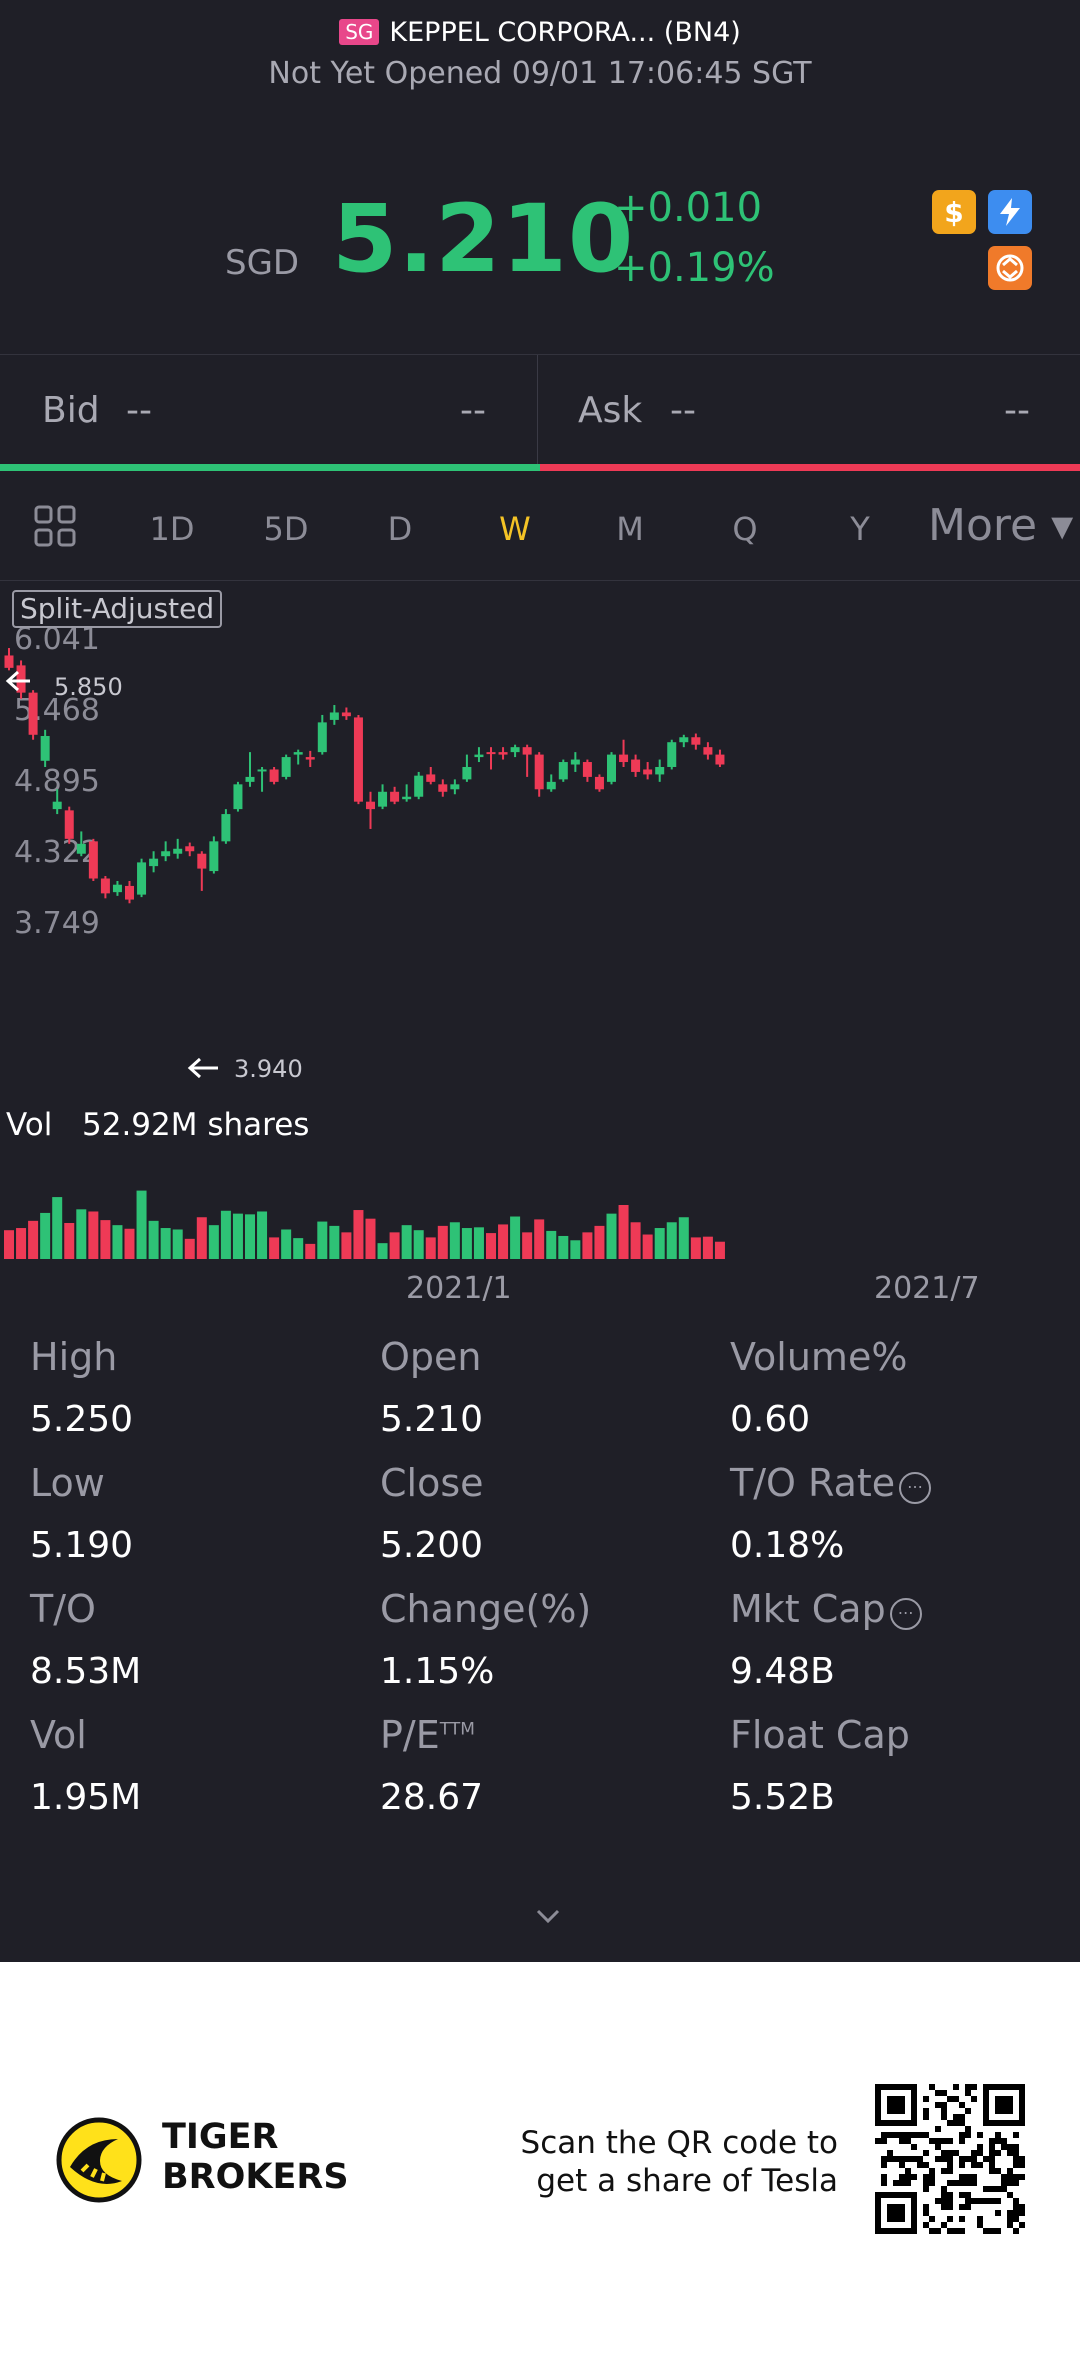 This screenshot has height=2357, width=1080. Describe the element at coordinates (486, 1609) in the screenshot. I see `stat-label-text: Change(%)` at that location.